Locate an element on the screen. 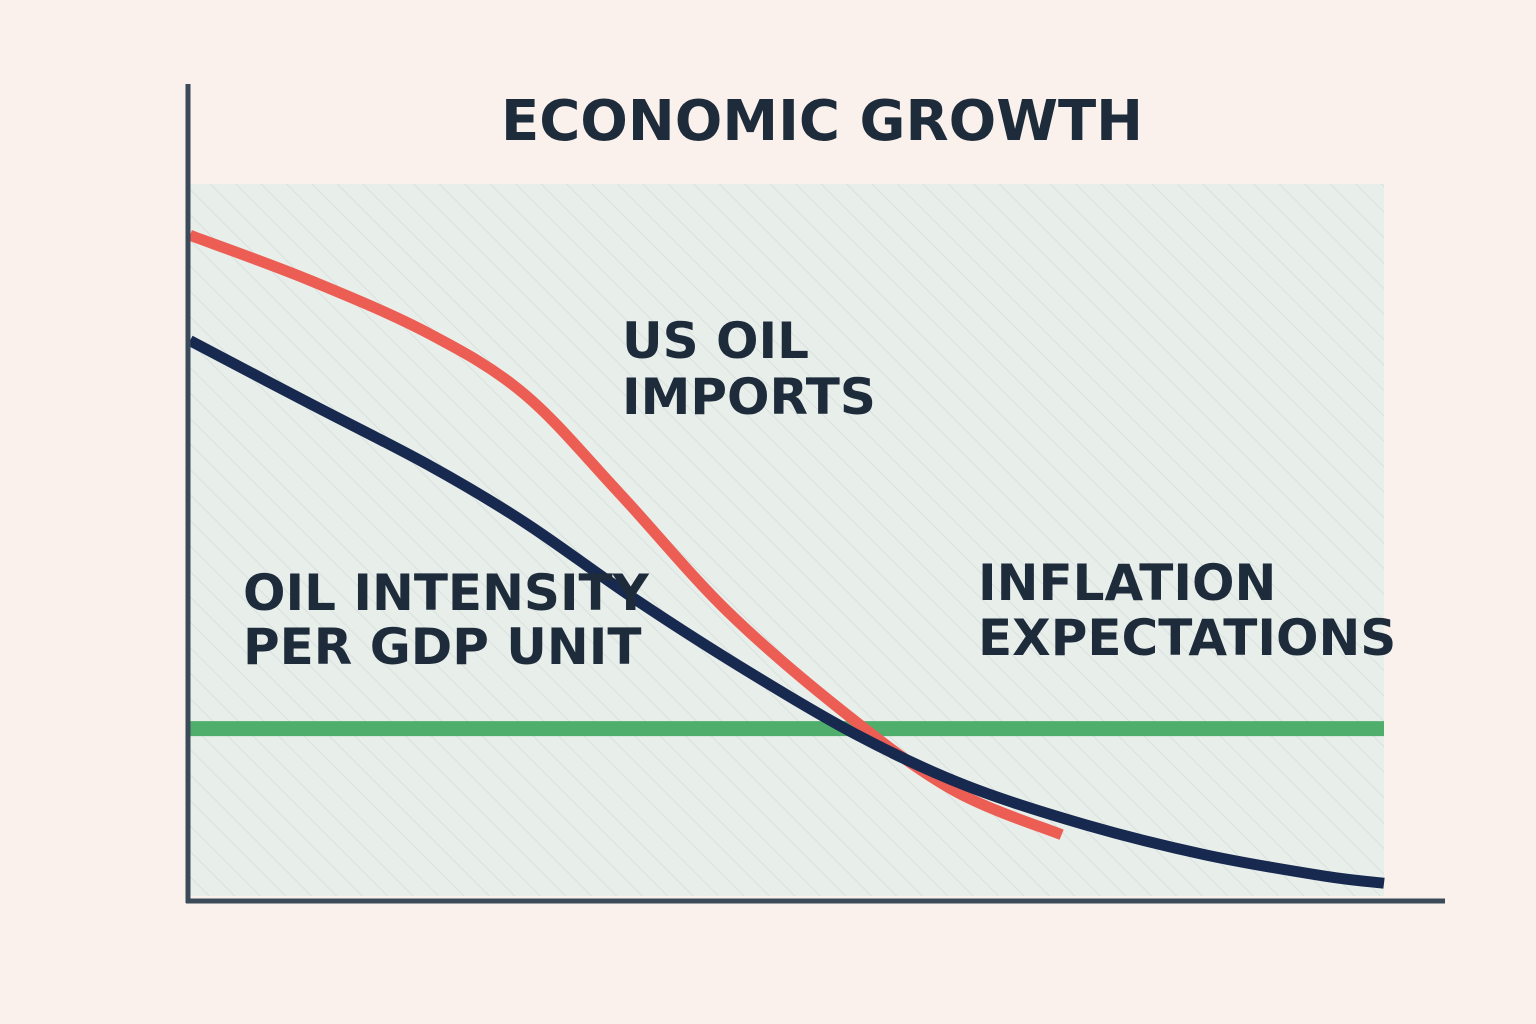 The height and width of the screenshot is (1024, 1536). series-label-oil-intensity: OIL INTENSITY PER GDP UNIT is located at coordinates (446, 620).